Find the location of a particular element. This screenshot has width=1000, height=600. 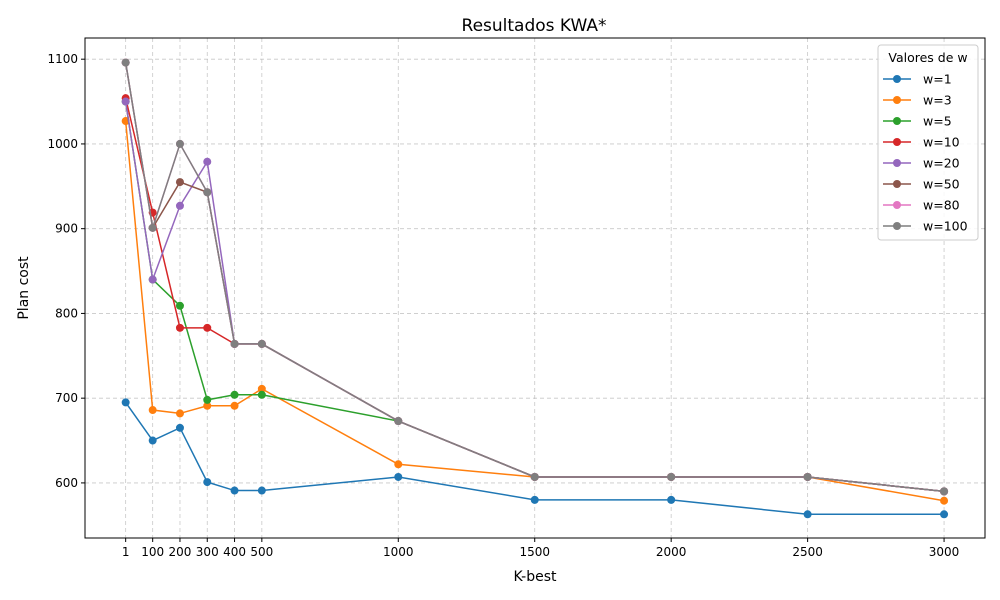

x-tick-label: 1000 is located at coordinates (398, 552).